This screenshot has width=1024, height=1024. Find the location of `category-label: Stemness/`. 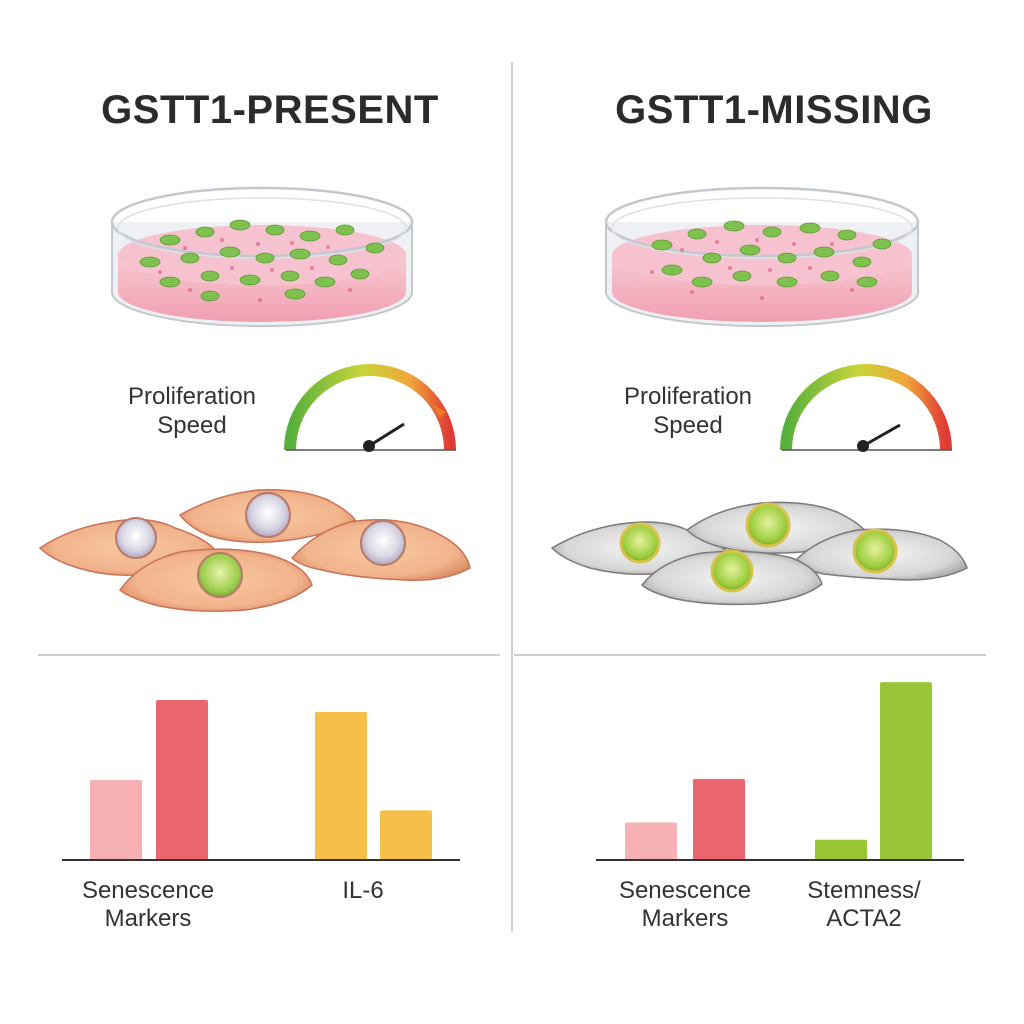

category-label: Stemness/ is located at coordinates (864, 890).